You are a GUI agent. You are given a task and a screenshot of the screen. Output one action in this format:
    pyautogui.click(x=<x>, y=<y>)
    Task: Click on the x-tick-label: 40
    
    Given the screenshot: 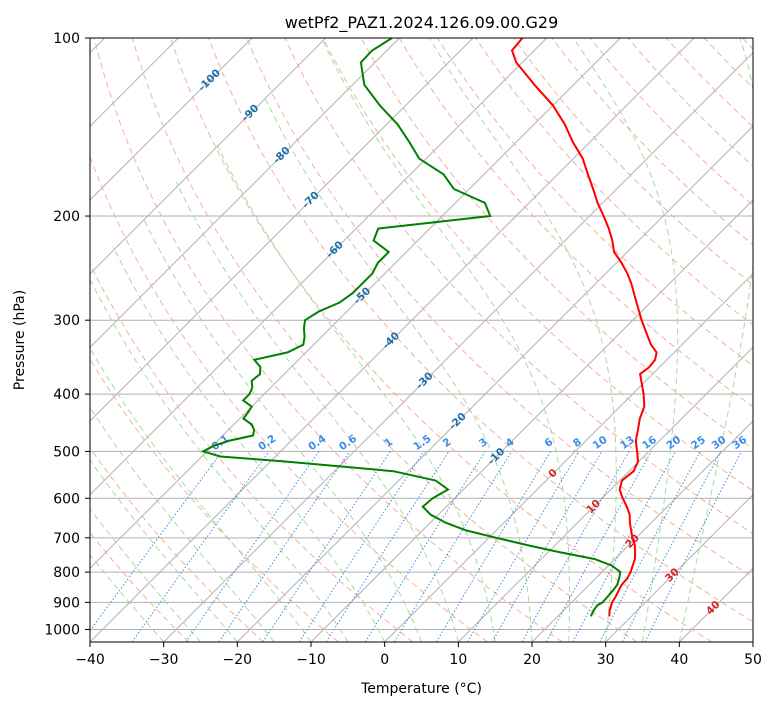 What is the action you would take?
    pyautogui.click(x=679, y=660)
    